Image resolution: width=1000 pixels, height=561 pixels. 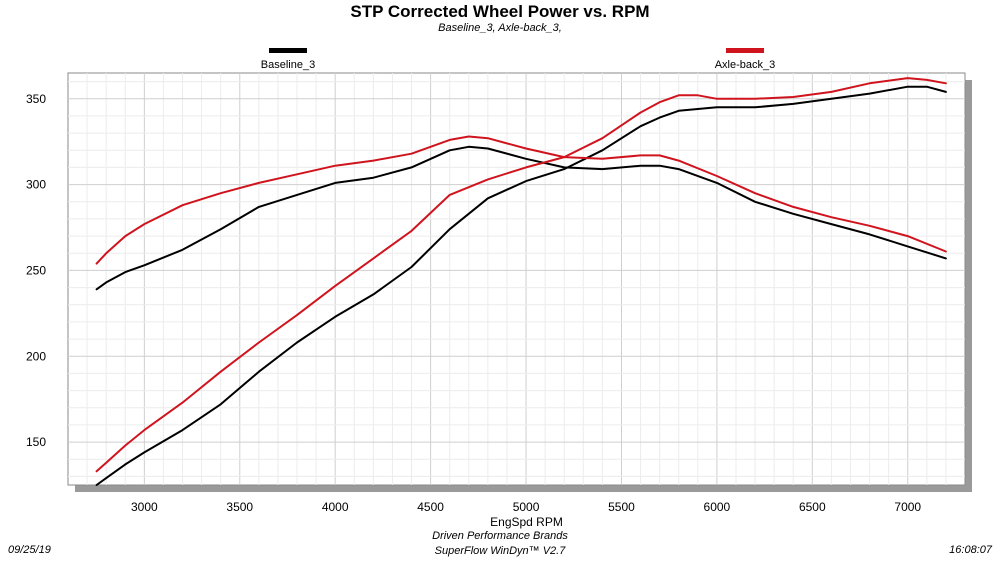 What do you see at coordinates (335, 507) in the screenshot?
I see `x-tick-label: 4000` at bounding box center [335, 507].